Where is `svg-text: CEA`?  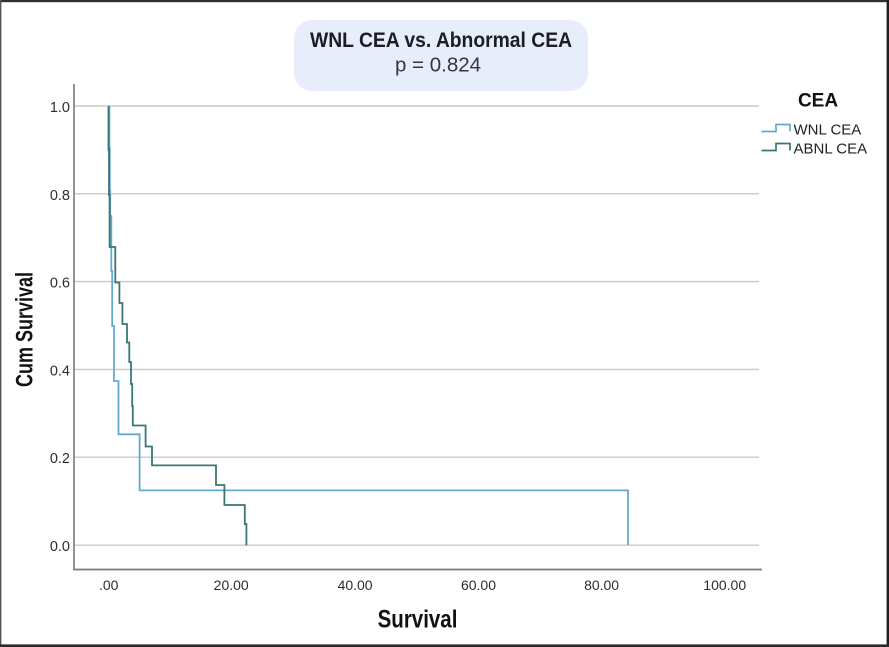 svg-text: CEA is located at coordinates (818, 101).